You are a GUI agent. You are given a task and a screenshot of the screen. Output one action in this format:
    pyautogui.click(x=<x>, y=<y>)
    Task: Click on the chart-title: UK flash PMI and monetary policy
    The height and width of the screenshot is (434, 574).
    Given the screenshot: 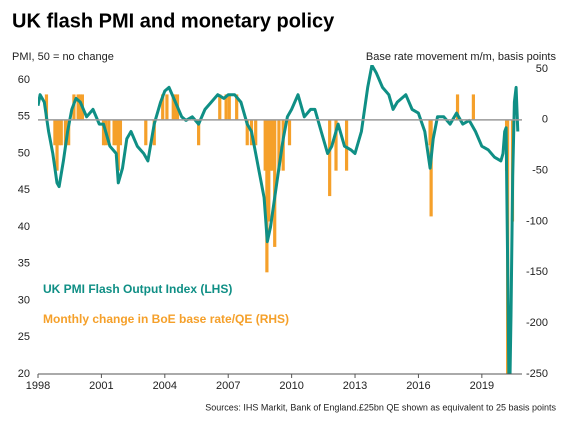 What is the action you would take?
    pyautogui.click(x=173, y=21)
    